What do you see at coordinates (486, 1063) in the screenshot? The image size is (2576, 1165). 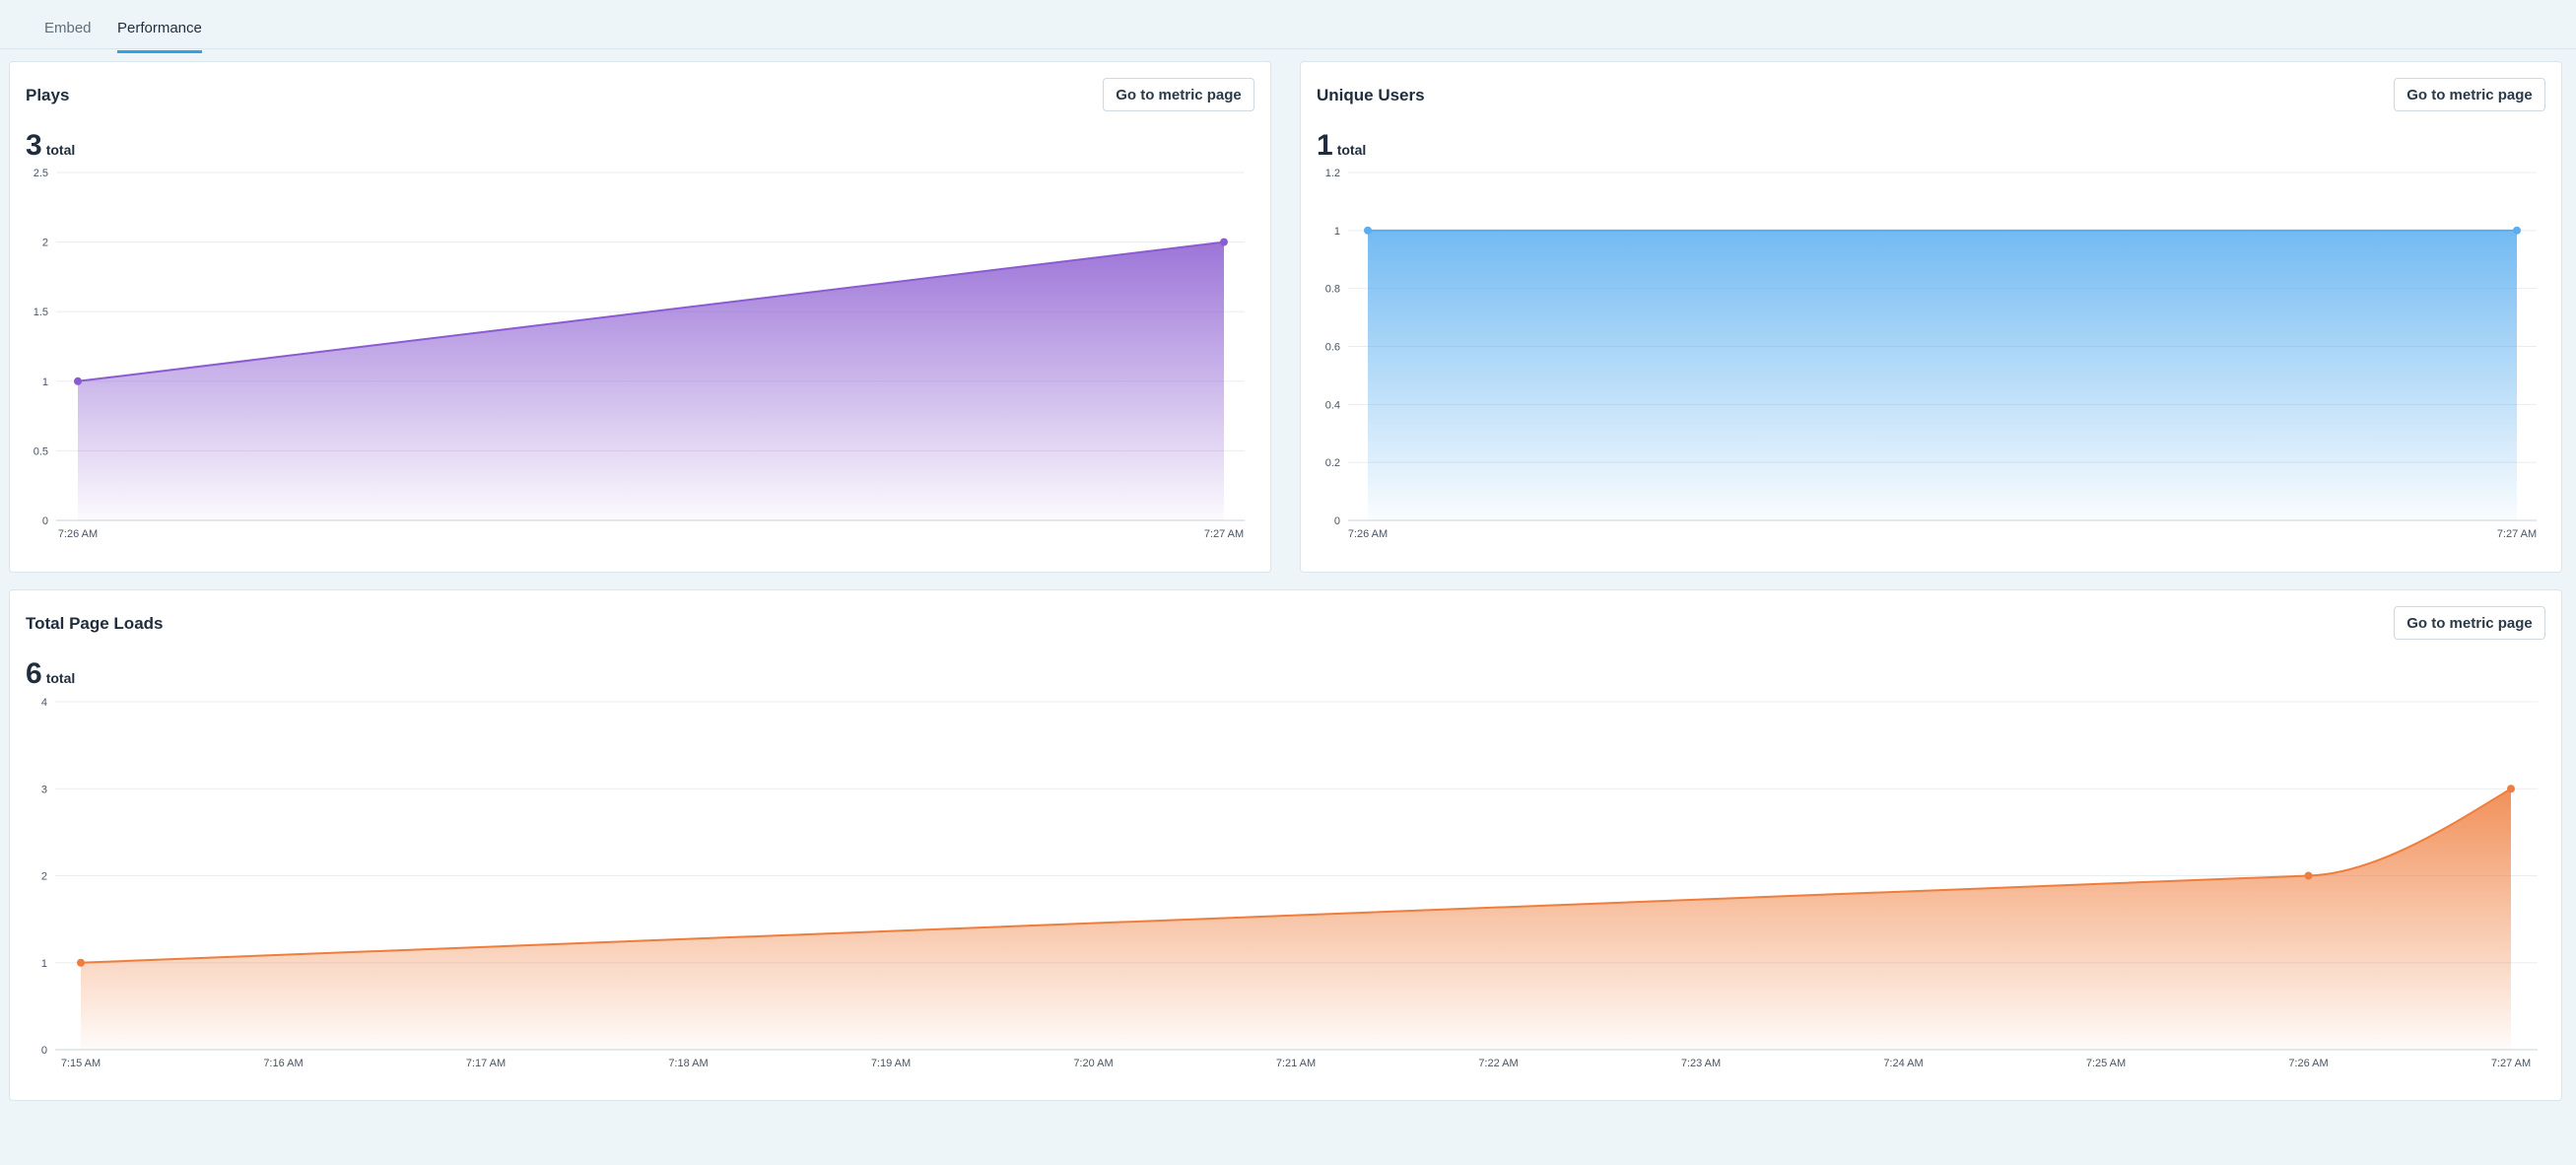 I see `x-tick-label: 7:17 AM` at bounding box center [486, 1063].